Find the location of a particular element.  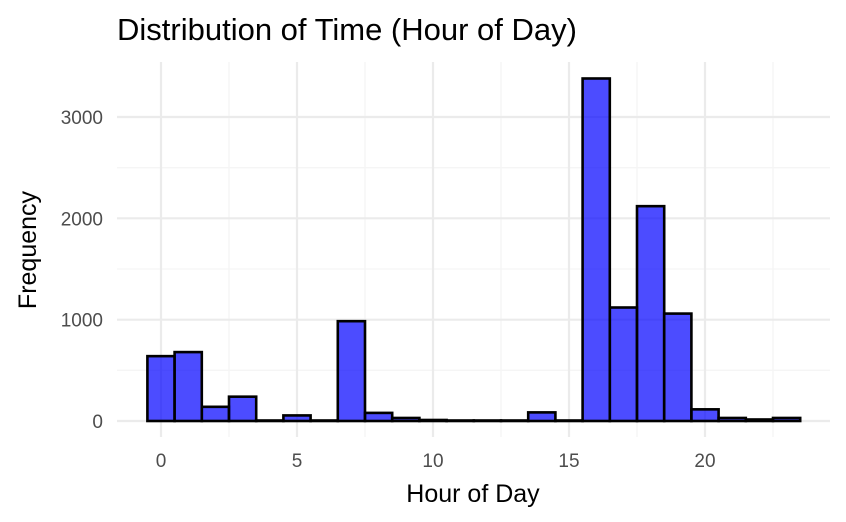

y-tick-label: 1000 is located at coordinates (82, 321).